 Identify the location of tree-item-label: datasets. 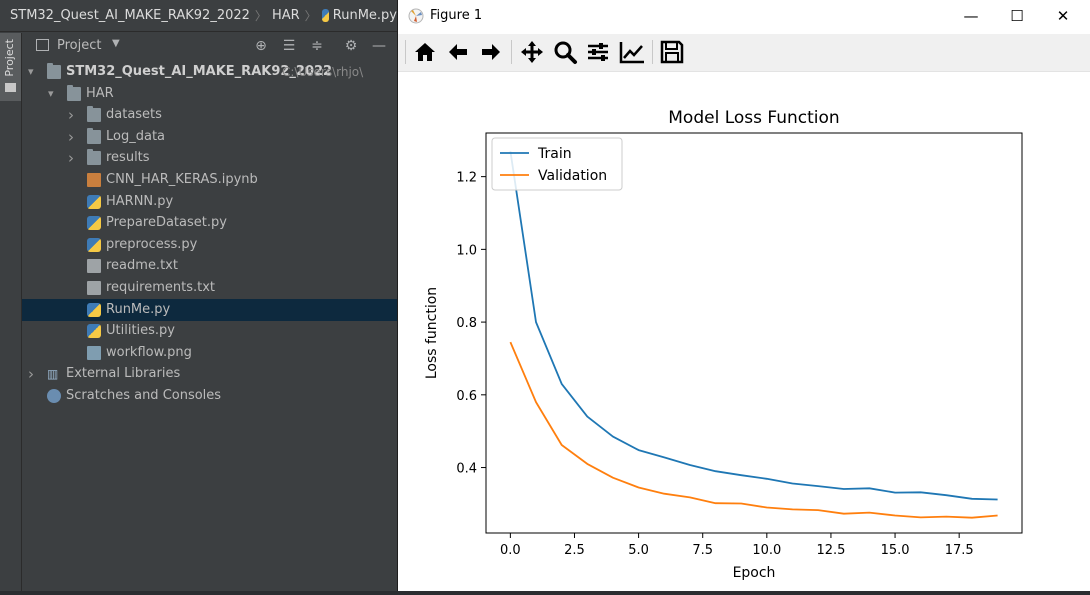
(134, 115).